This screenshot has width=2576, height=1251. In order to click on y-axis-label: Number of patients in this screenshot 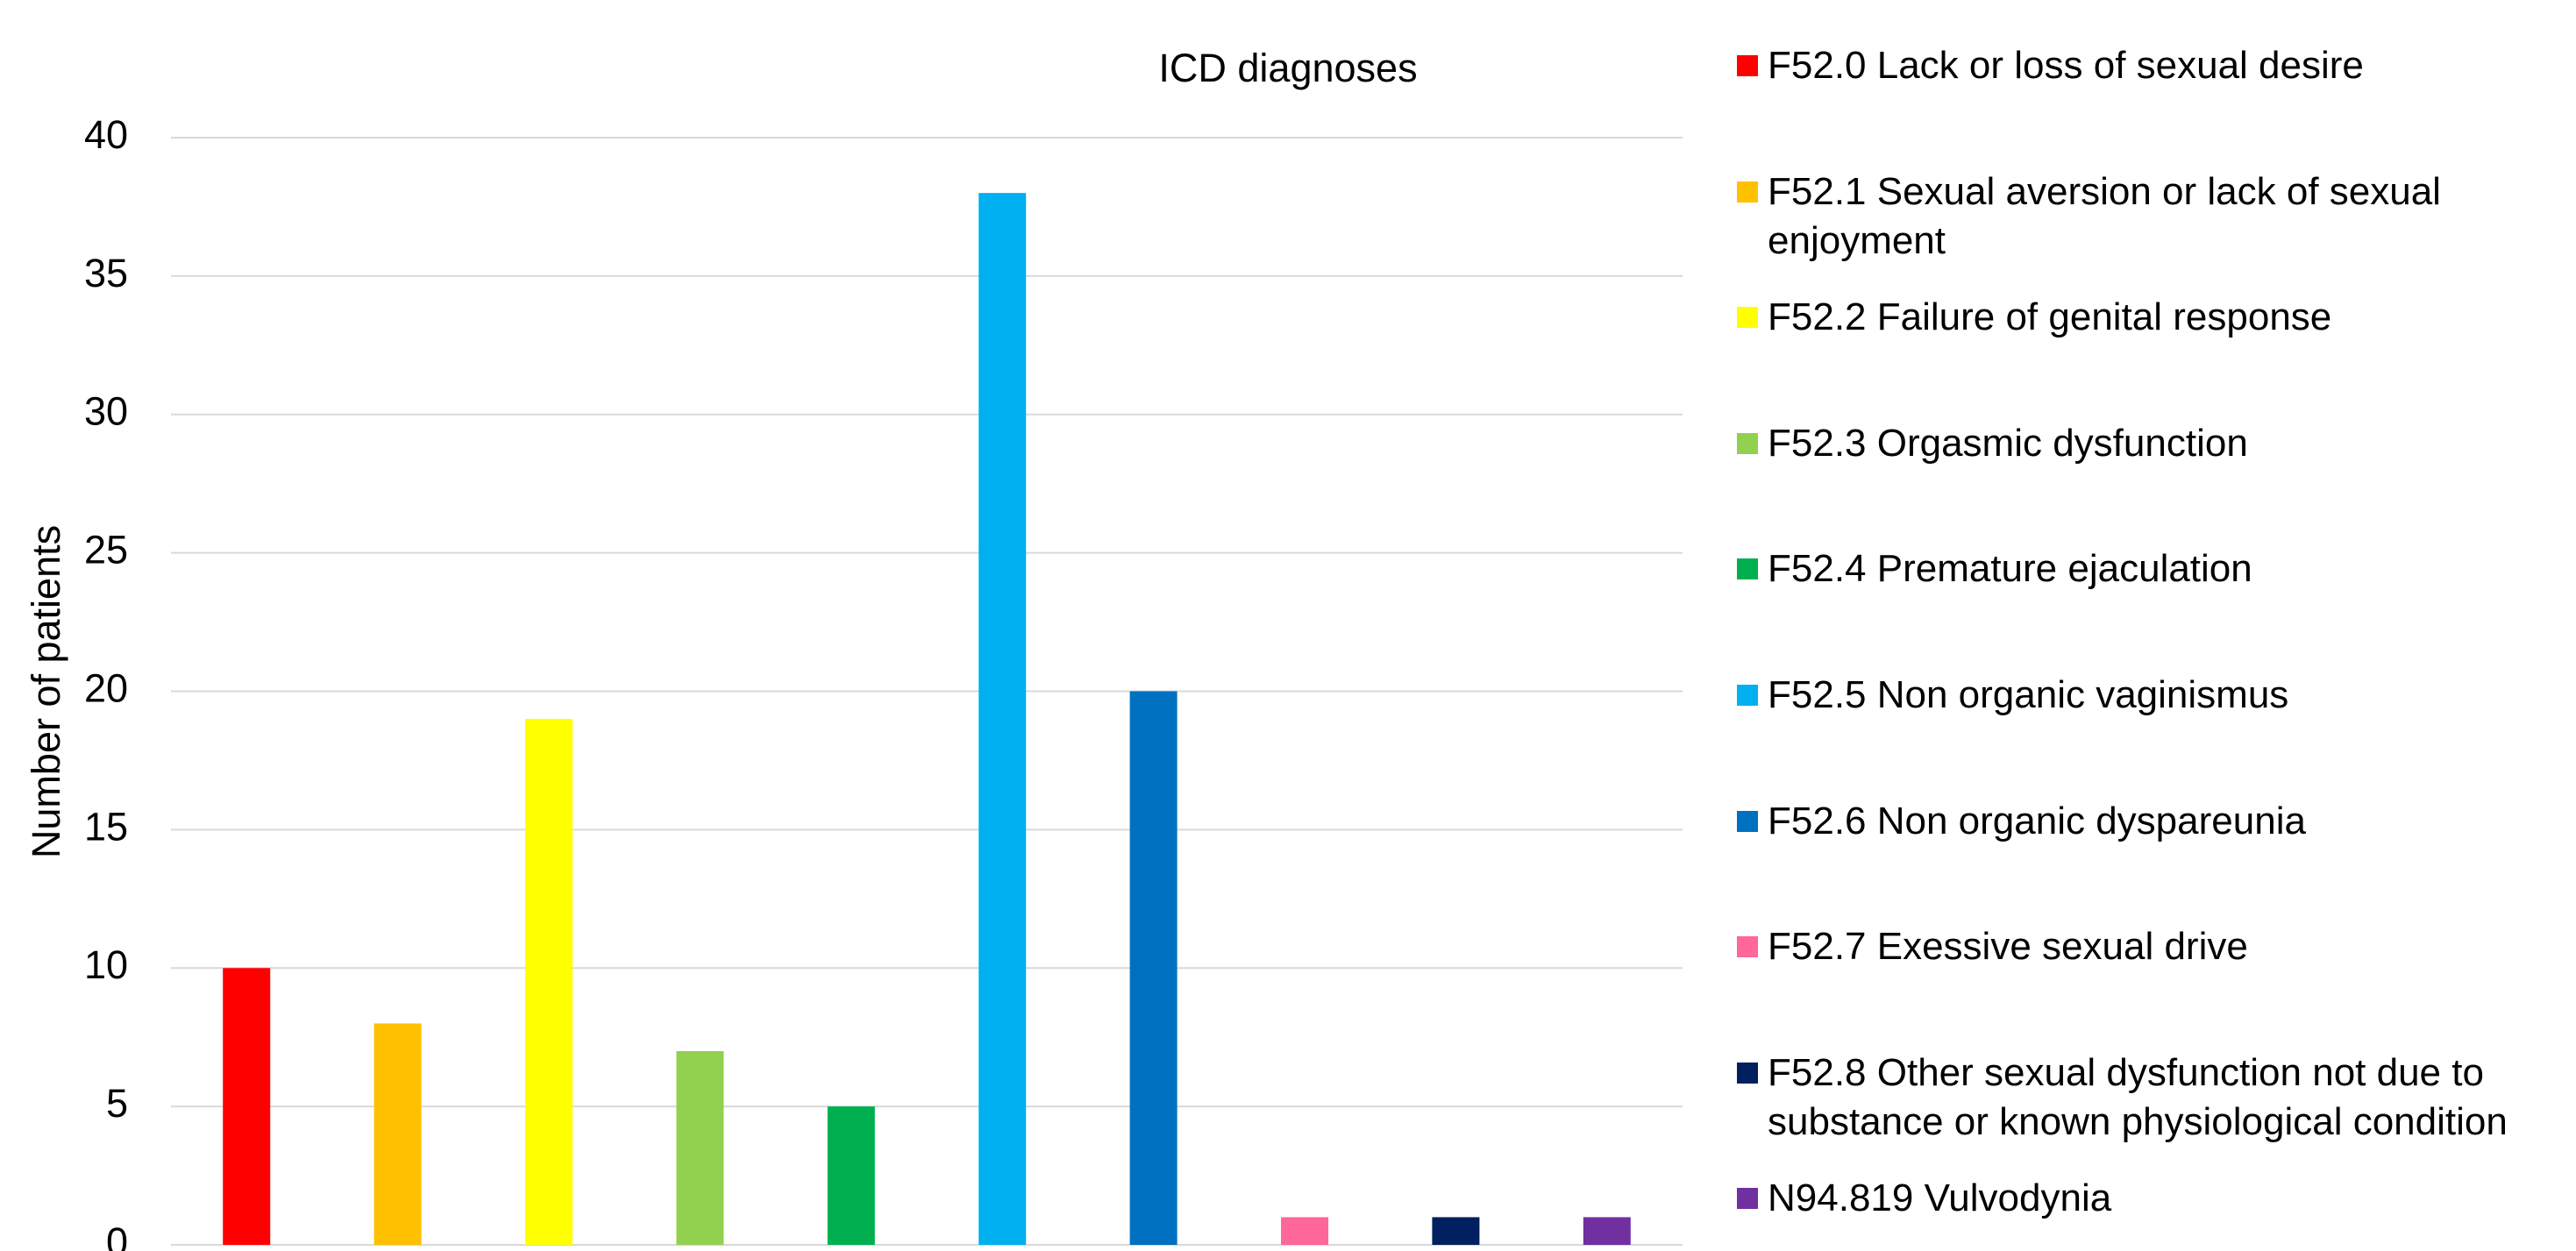, I will do `click(46, 691)`.